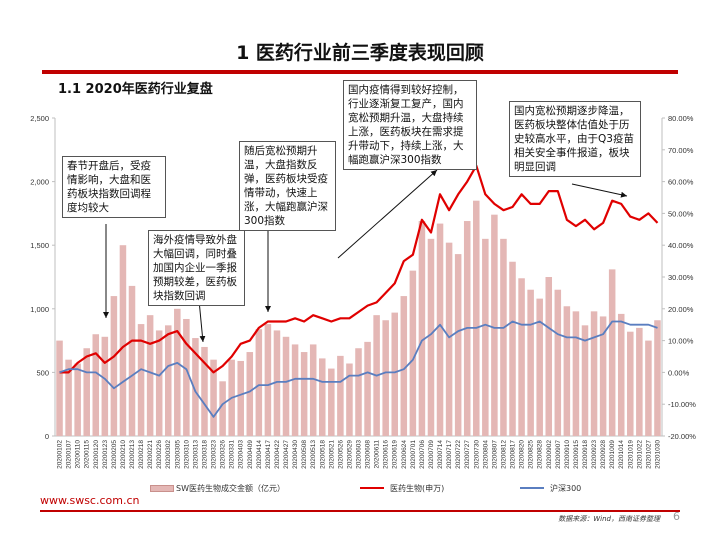 Image resolution: width=720 pixels, height=540 pixels. What do you see at coordinates (304, 454) in the screenshot?
I see `x-tick-label: 20200508` at bounding box center [304, 454].